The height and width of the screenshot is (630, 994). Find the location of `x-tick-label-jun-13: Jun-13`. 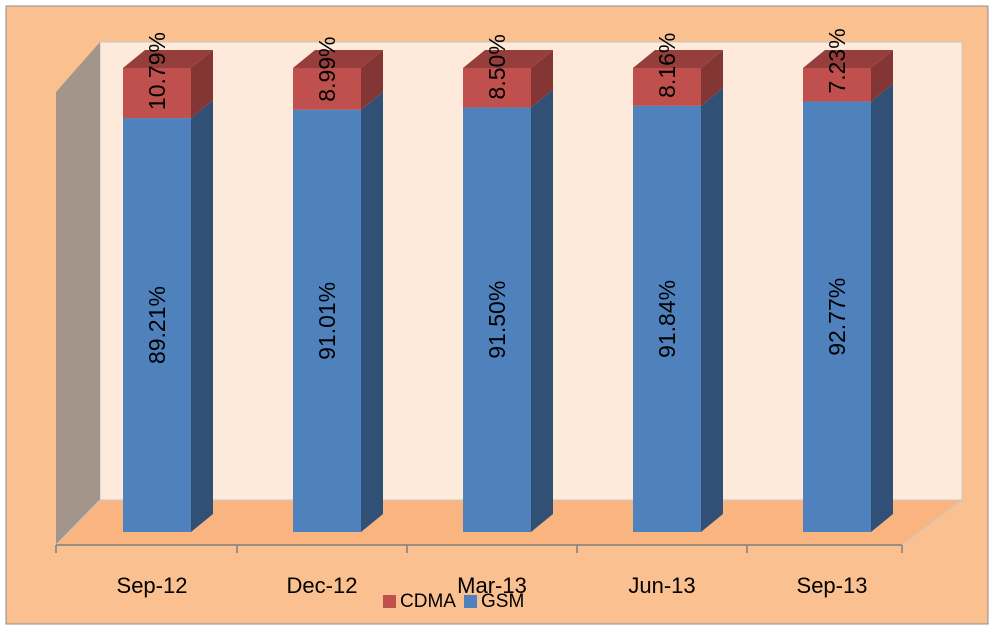

x-tick-label-jun-13: Jun-13 is located at coordinates (661, 585).